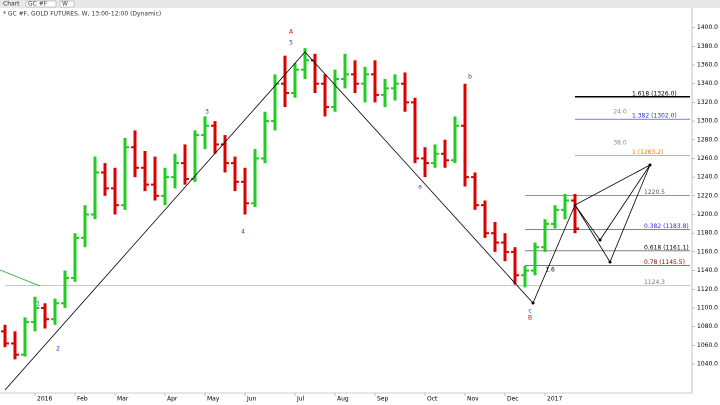  I want to click on x-tick-label: 2016, so click(44, 399).